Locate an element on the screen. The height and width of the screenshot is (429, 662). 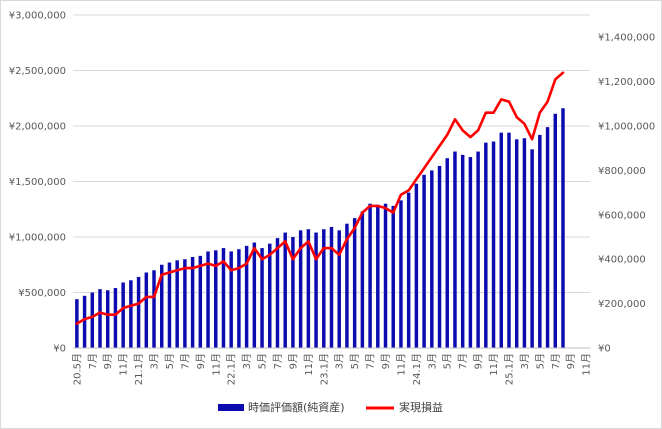
y-left-tick-label: ¥2,000,000 is located at coordinates (37, 127).